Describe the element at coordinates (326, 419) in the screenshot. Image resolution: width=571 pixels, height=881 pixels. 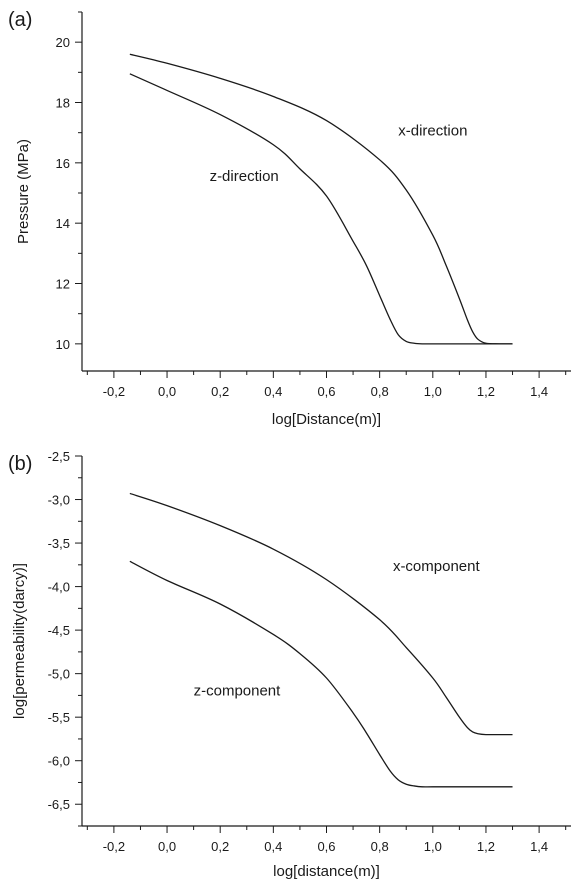
I see `x-axis-title: log[Distance(m)]` at that location.